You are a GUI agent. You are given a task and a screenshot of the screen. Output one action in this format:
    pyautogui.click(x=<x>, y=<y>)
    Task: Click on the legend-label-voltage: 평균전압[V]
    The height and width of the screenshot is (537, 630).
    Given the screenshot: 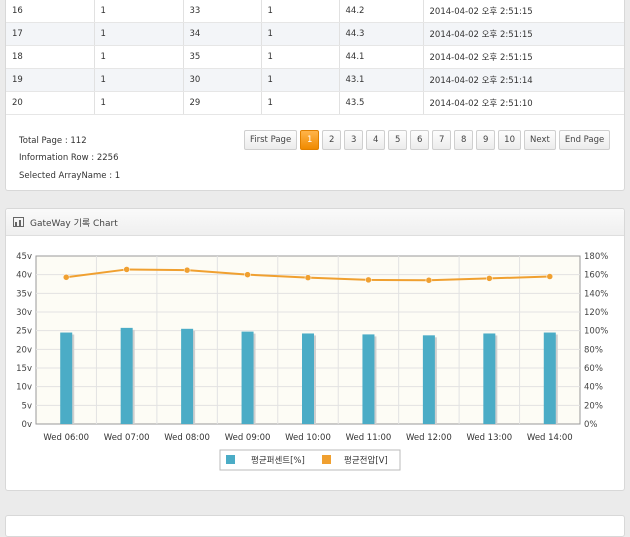 What is the action you would take?
    pyautogui.click(x=366, y=460)
    